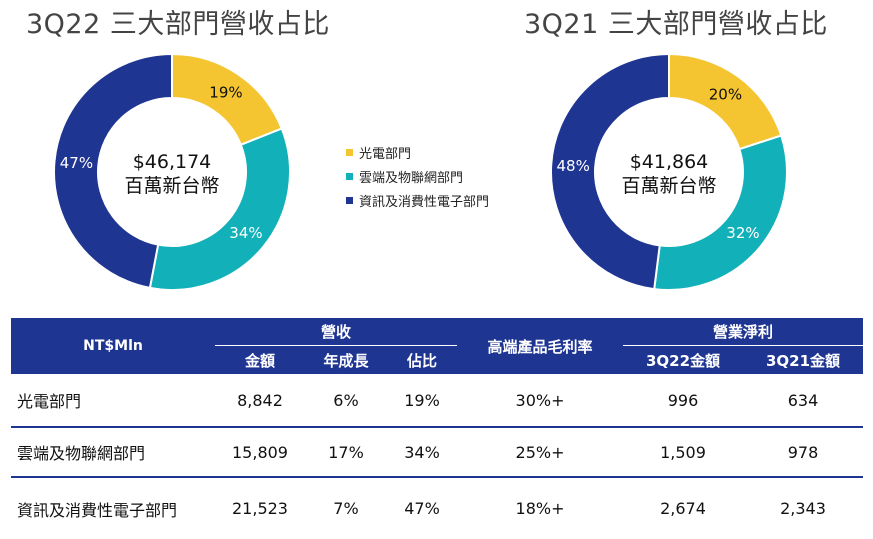 The width and height of the screenshot is (873, 539). I want to click on header-yoy-growth: 年成長, so click(346, 359).